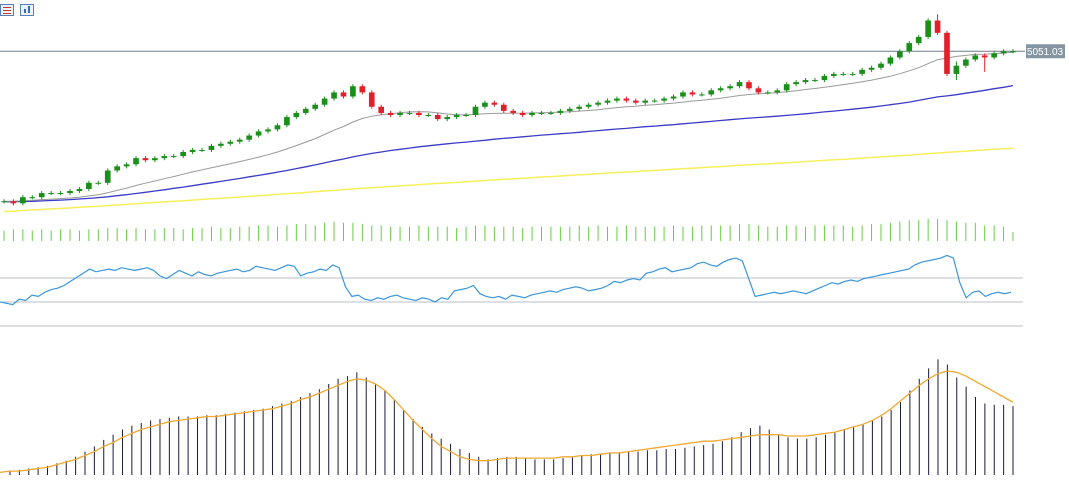  I want to click on data-table-icon, so click(7, 10).